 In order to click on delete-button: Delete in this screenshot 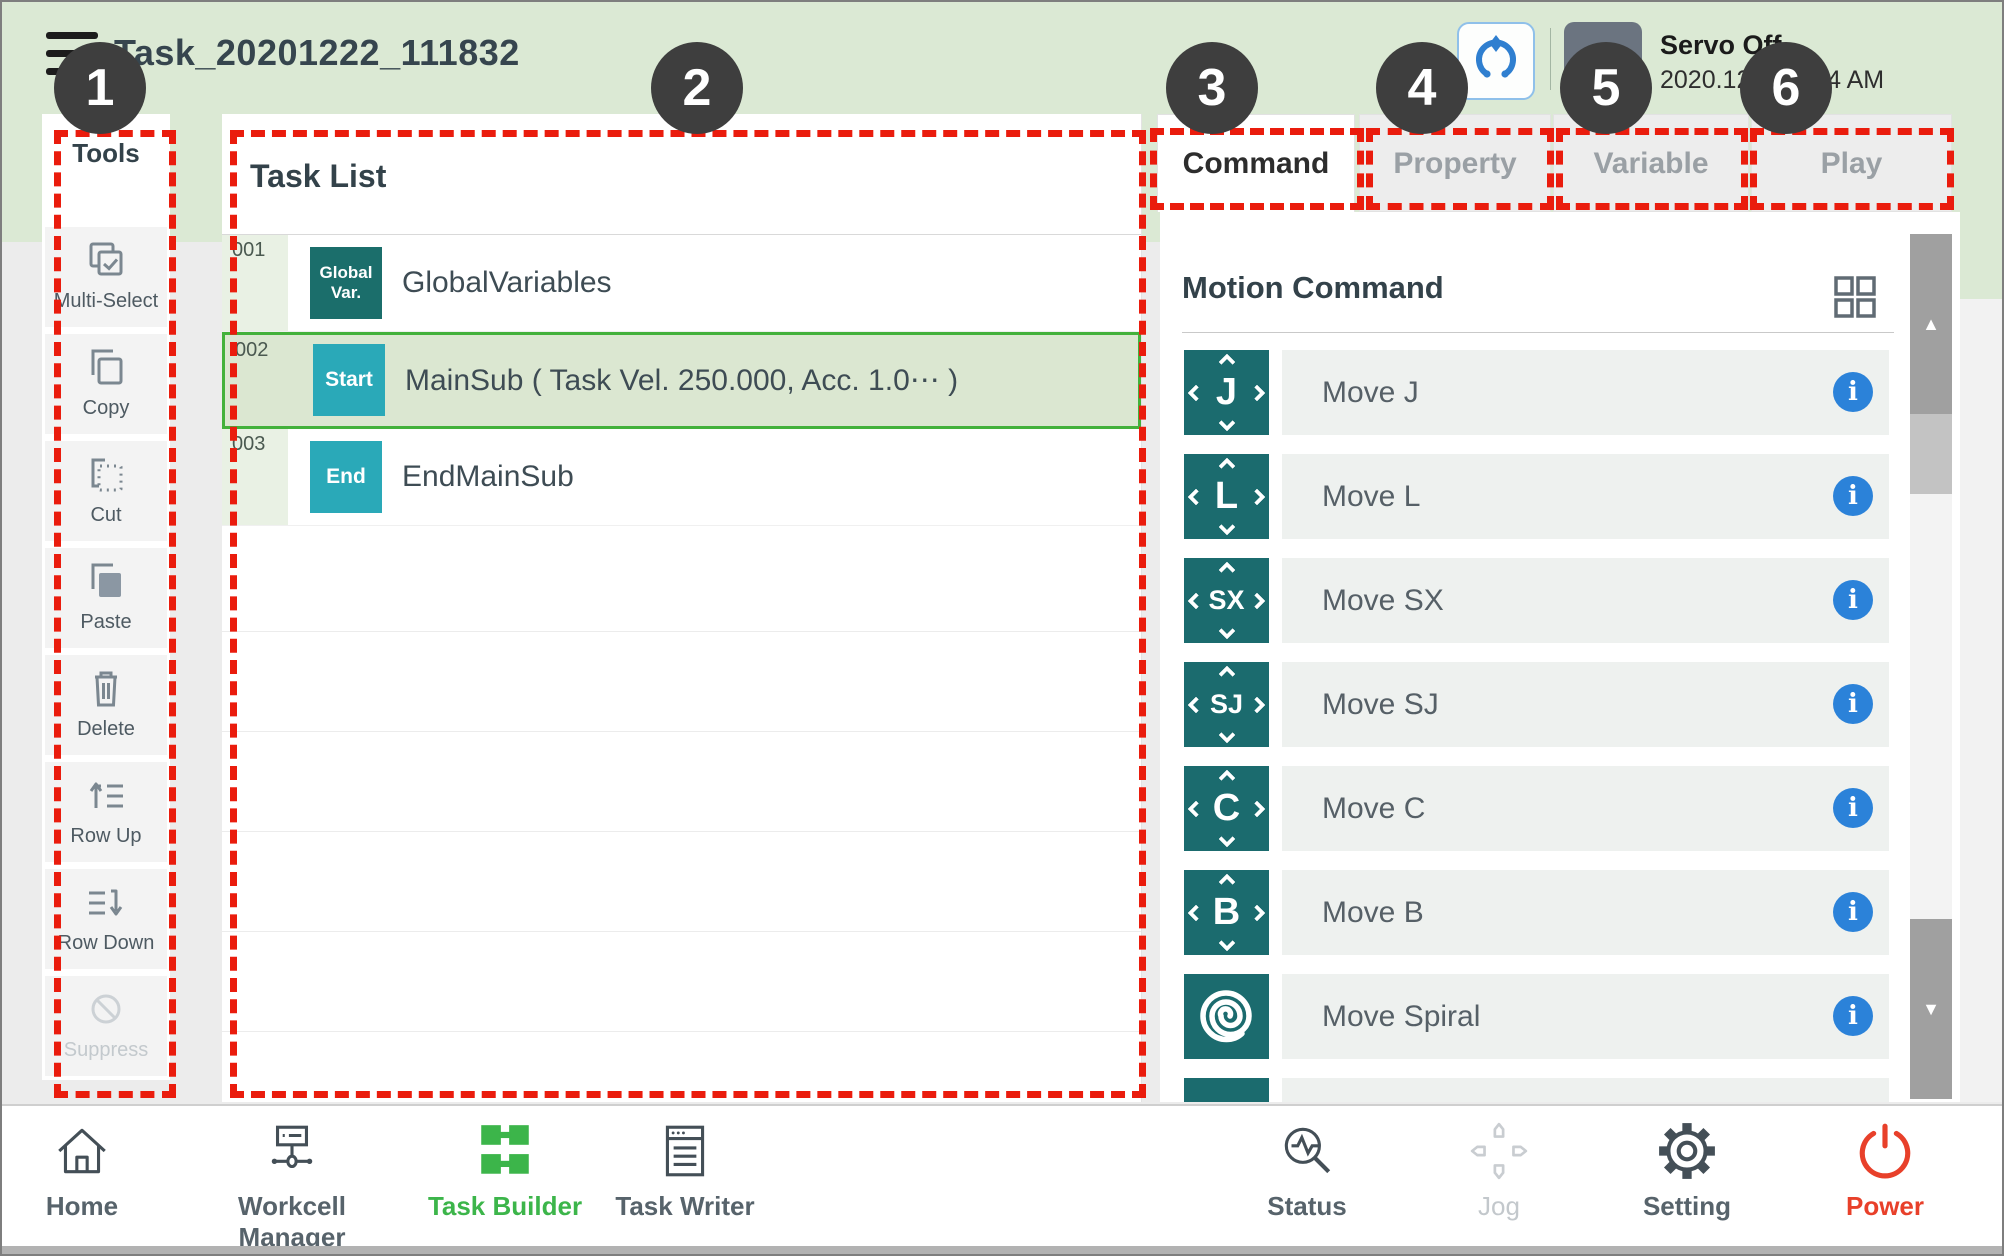, I will do `click(106, 705)`.